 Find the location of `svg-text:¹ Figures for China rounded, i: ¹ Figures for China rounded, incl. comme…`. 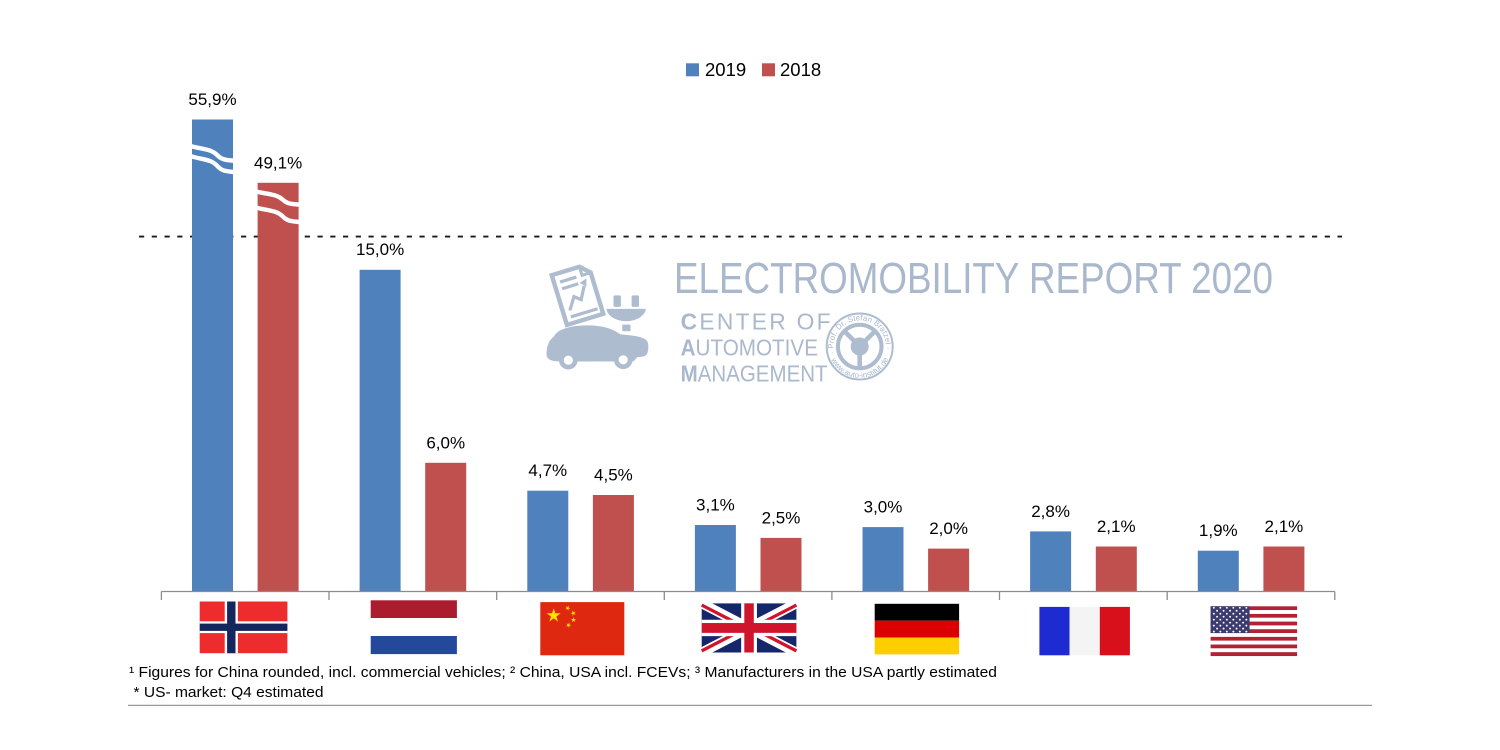

svg-text:¹ Figures for China rounded, i: ¹ Figures for China rounded, incl. comme… is located at coordinates (563, 672).